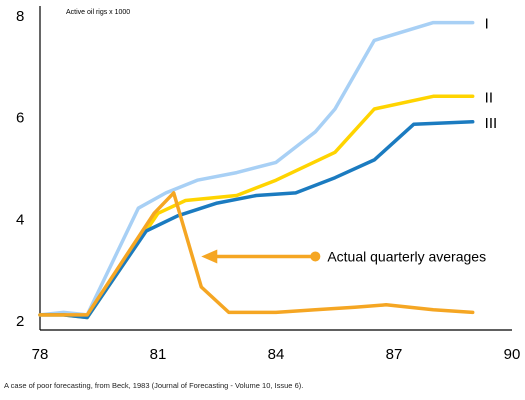  I want to click on x-tick-label: 84, so click(276, 354).